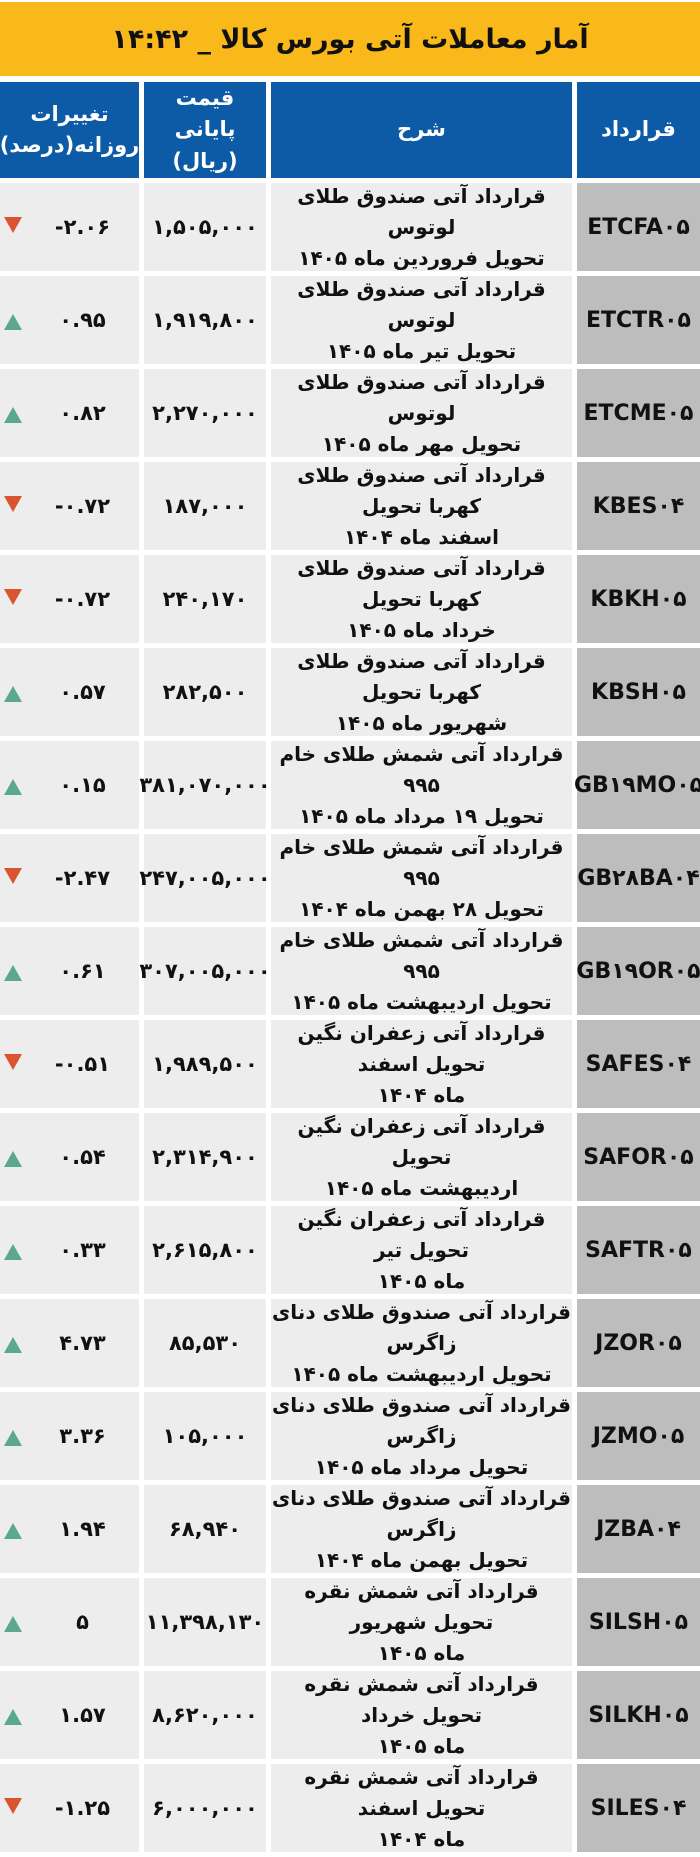  I want to click on daily-change: -۲.۰۶, so click(69, 227).